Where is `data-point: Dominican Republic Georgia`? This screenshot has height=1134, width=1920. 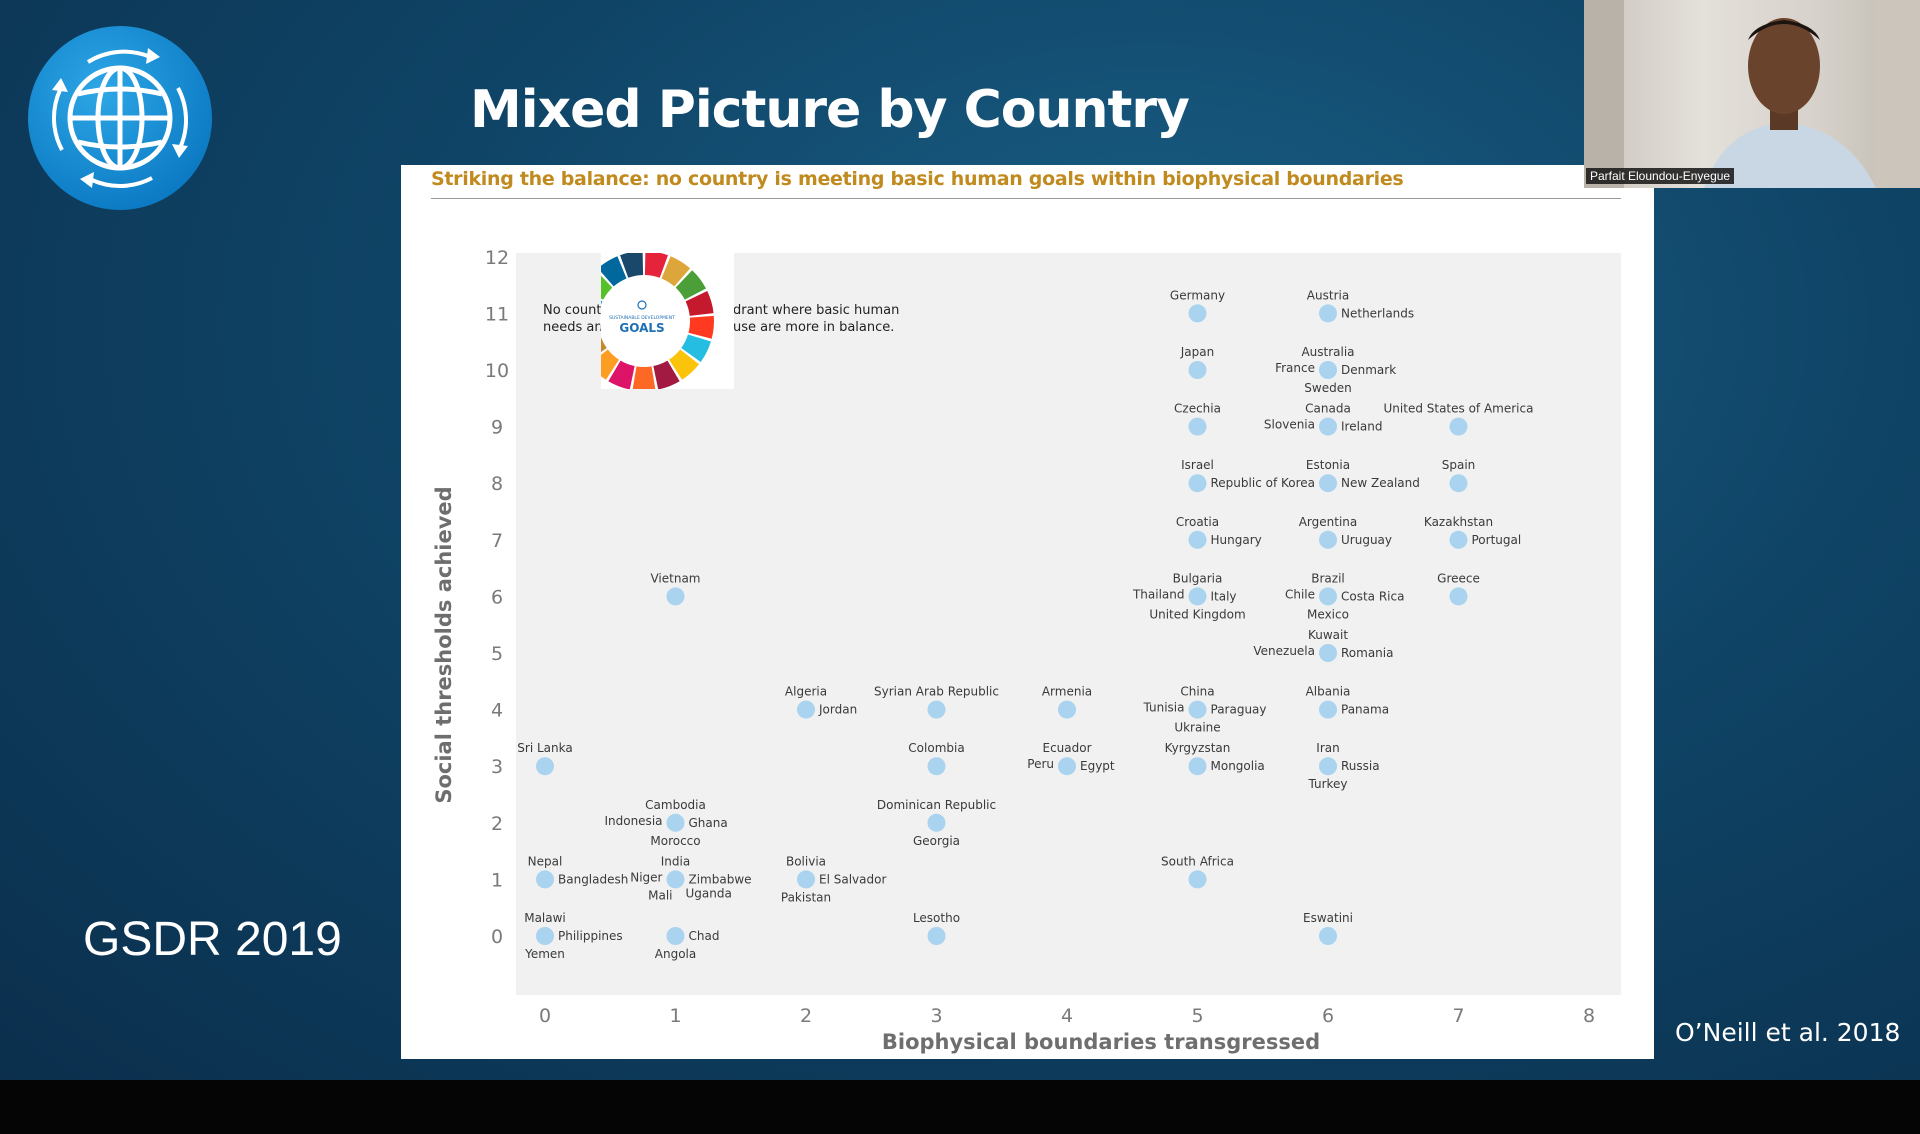 data-point: Dominican Republic Georgia is located at coordinates (936, 823).